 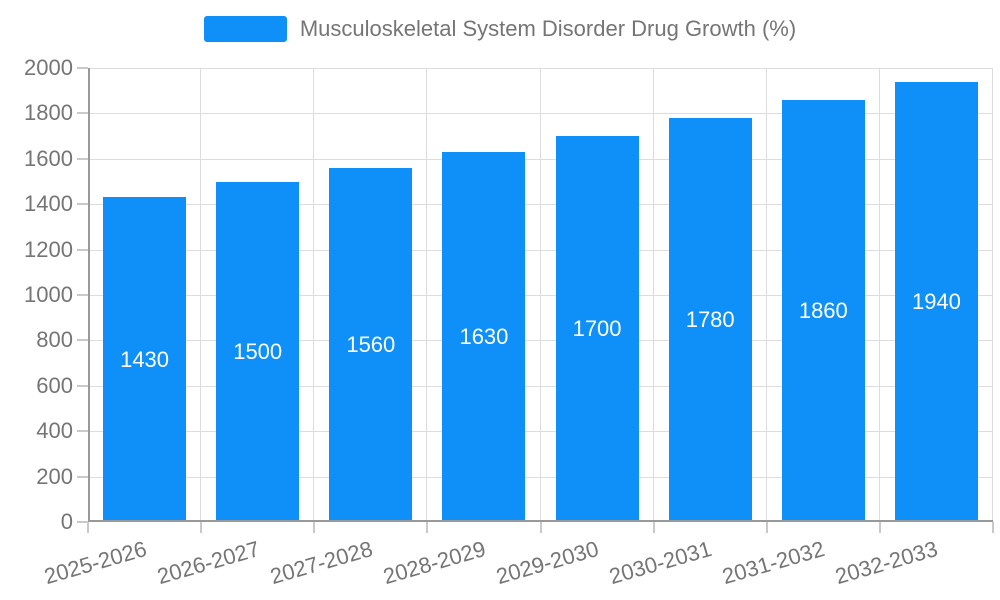 I want to click on bar: 1560, so click(x=371, y=344).